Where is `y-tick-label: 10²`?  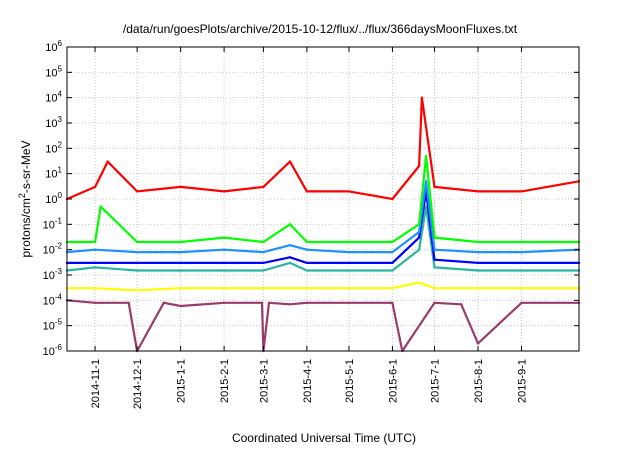
y-tick-label: 10² is located at coordinates (53, 147).